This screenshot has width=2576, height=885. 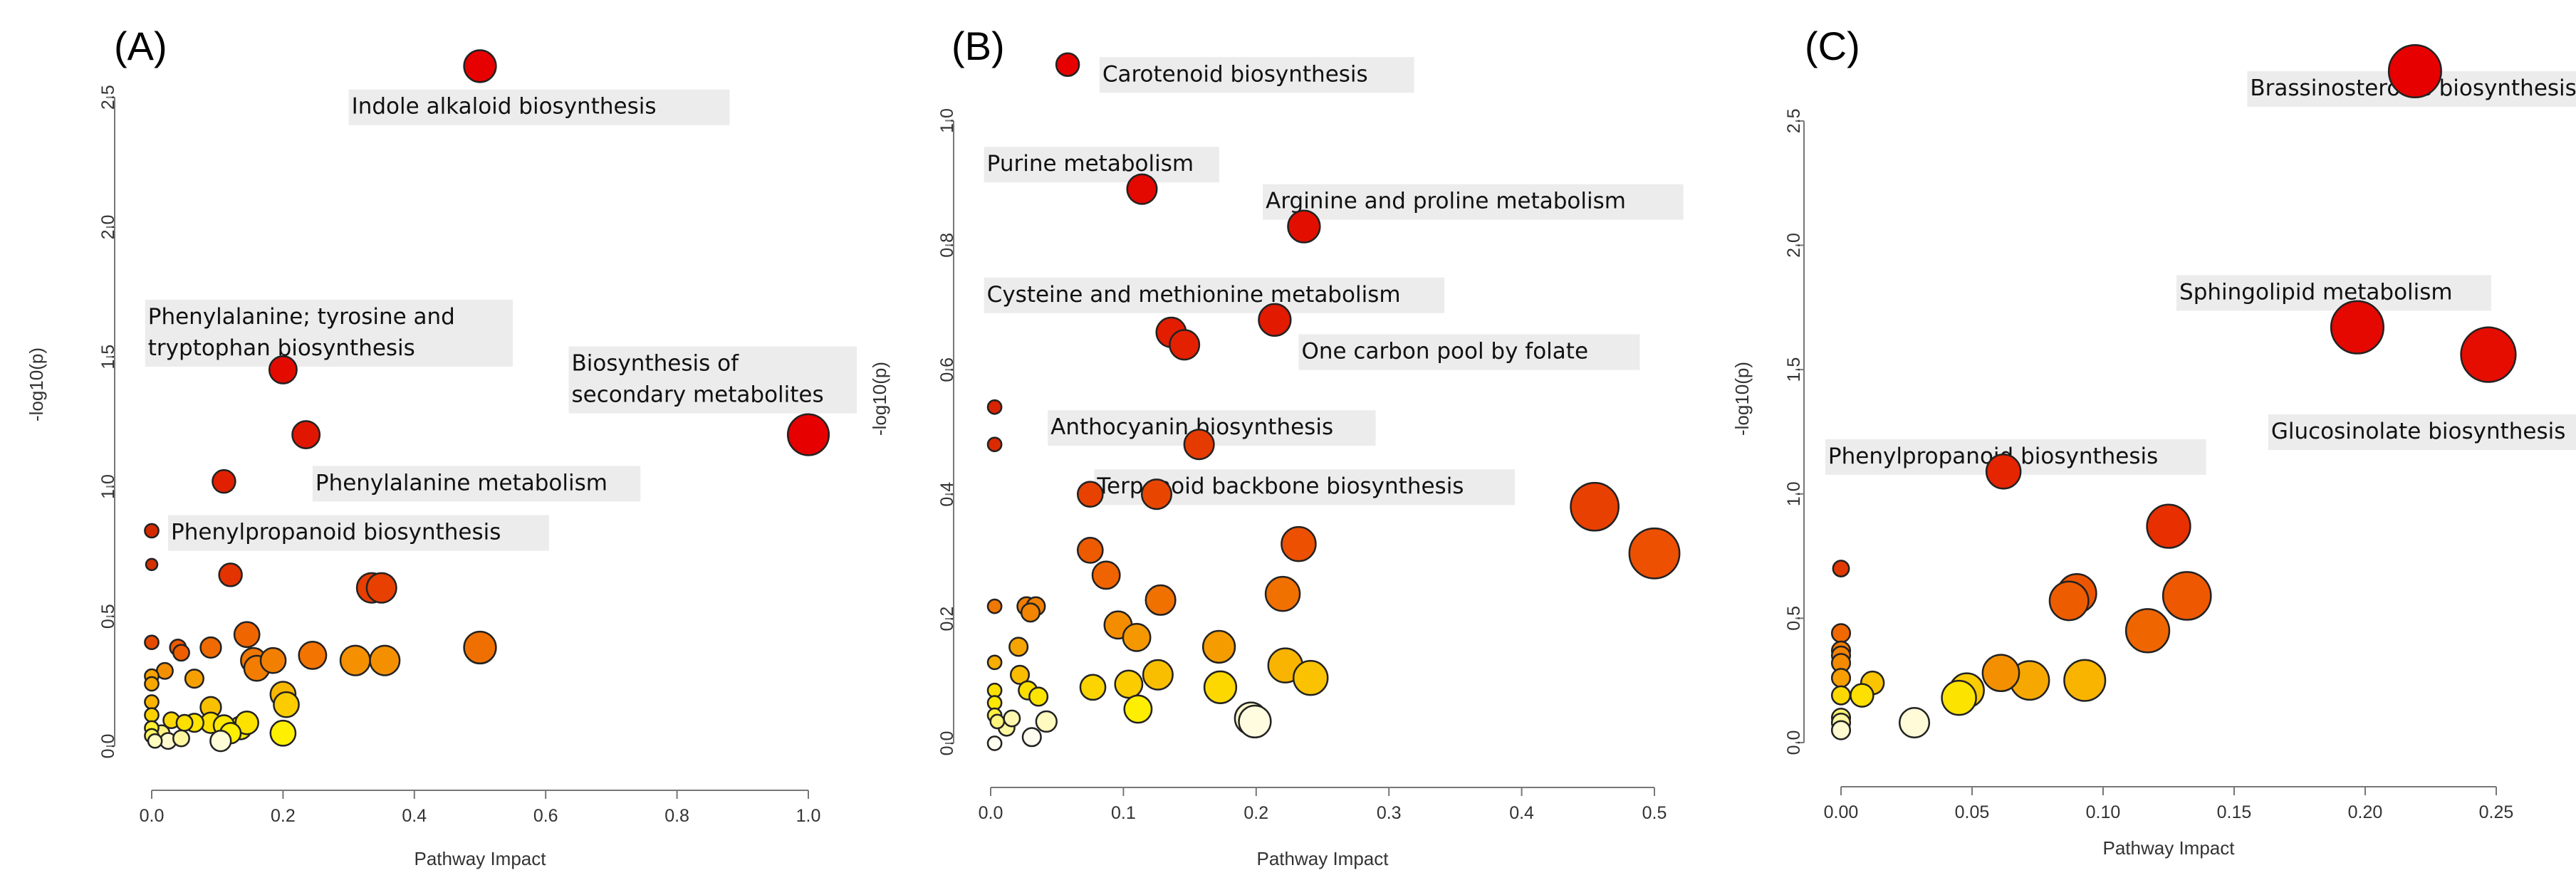 I want to click on x-tick-label: 0.5, so click(x=1654, y=813).